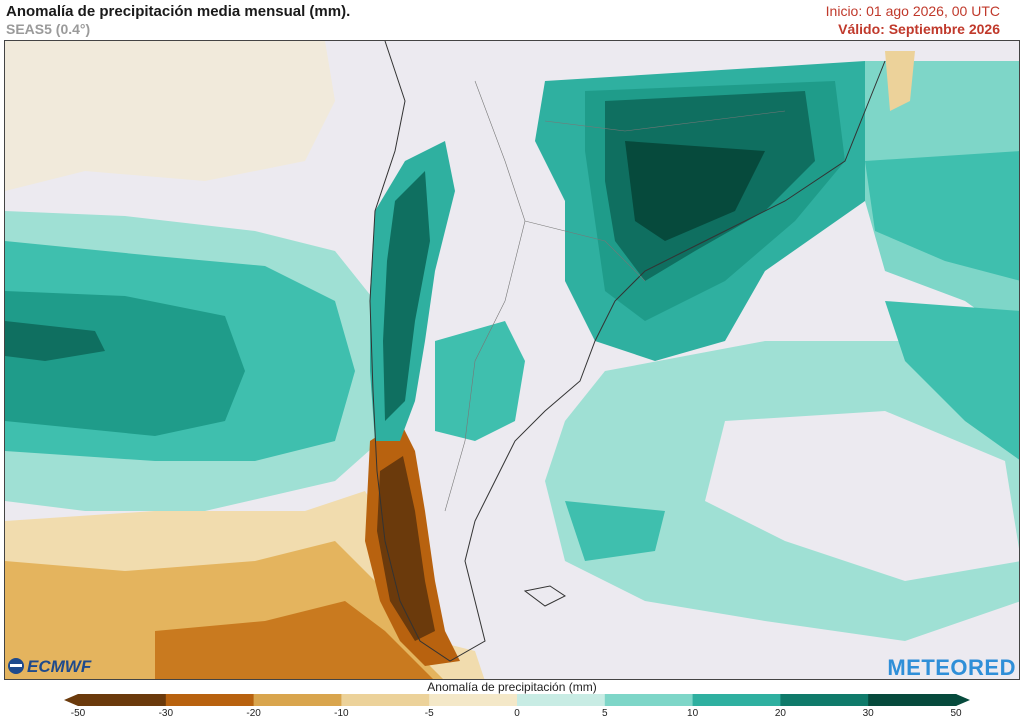 The image size is (1024, 720). What do you see at coordinates (48, 29) in the screenshot?
I see `model-label: SEAS5 (0.4°)` at bounding box center [48, 29].